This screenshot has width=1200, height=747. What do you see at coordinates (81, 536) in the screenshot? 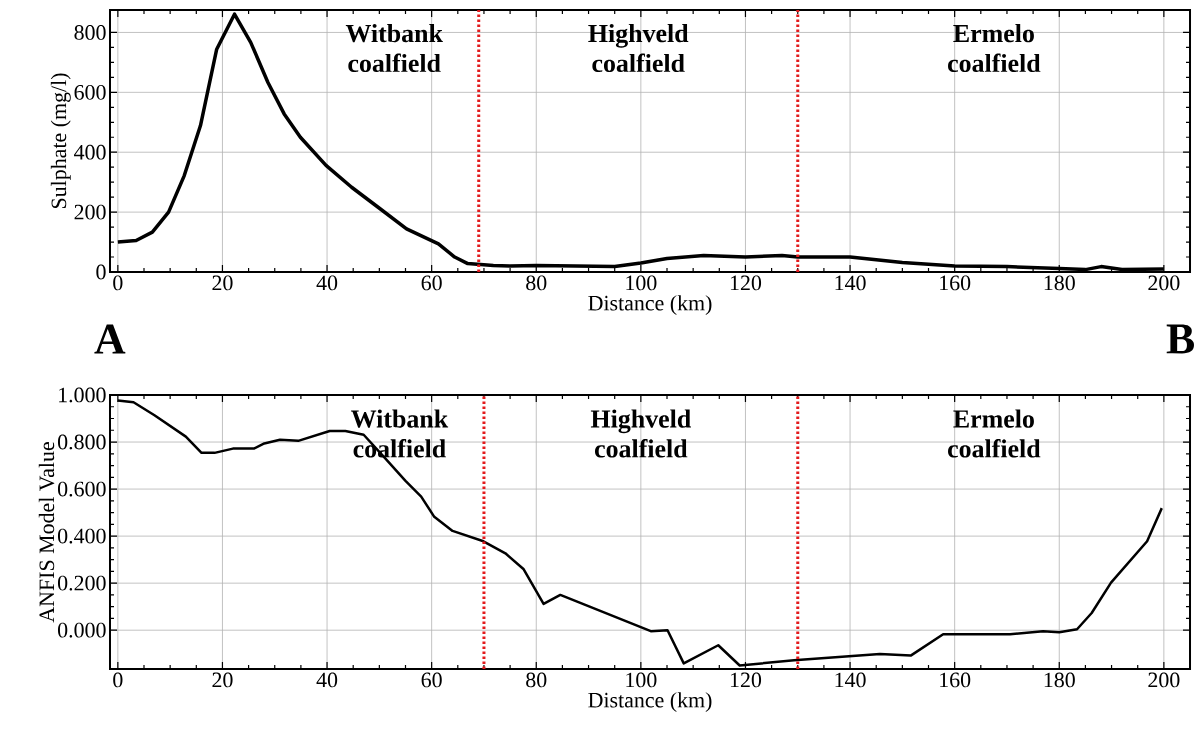
I see `y-tick-label: 0.400` at bounding box center [81, 536].